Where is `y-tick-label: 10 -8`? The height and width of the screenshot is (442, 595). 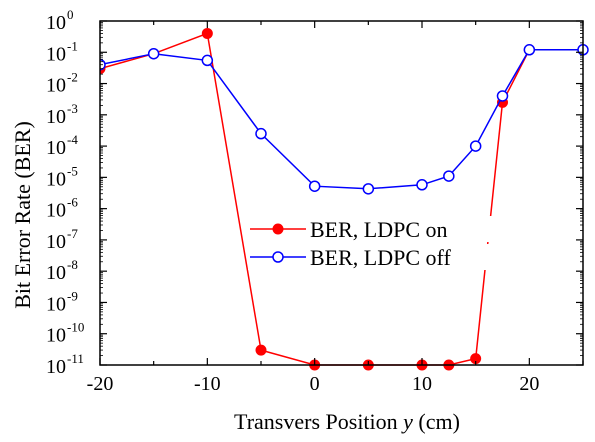 y-tick-label: 10 -8 is located at coordinates (62, 270).